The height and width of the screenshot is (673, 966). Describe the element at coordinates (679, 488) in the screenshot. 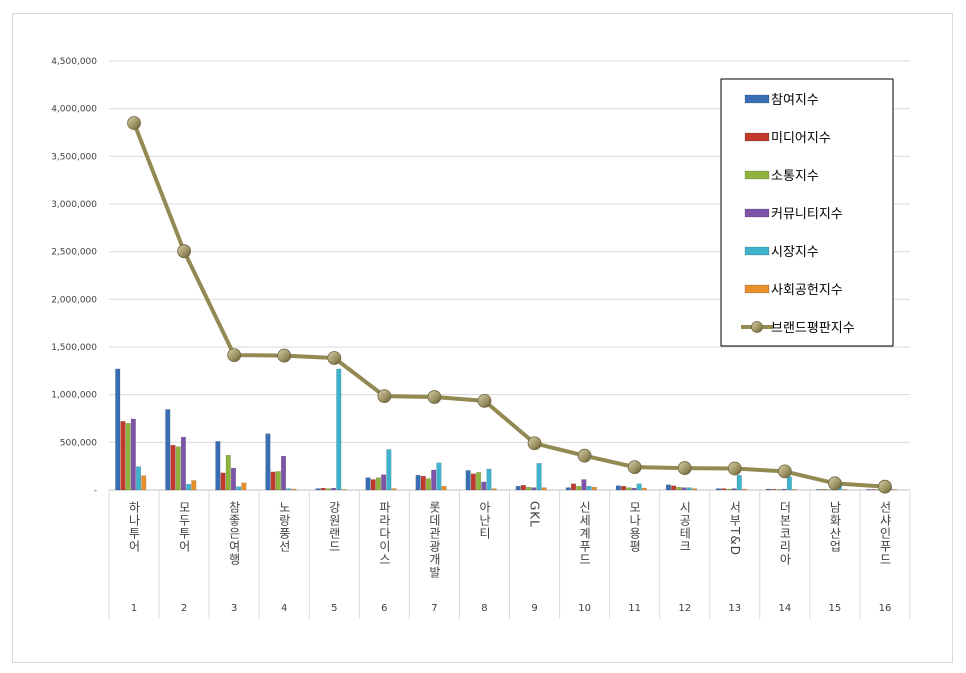

I see `bar-소통지수-시공테크` at that location.